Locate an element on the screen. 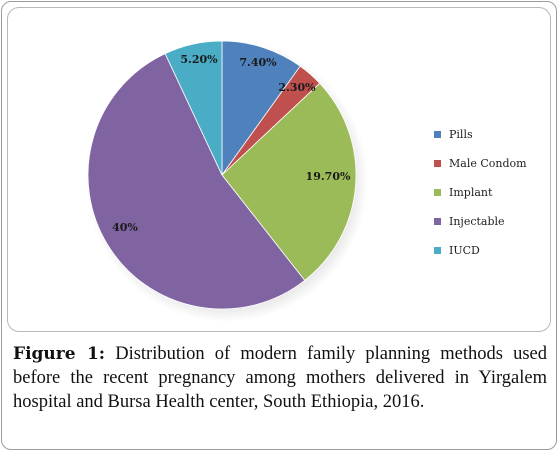 This screenshot has height=453, width=560. legend-label: Male Condom is located at coordinates (488, 163).